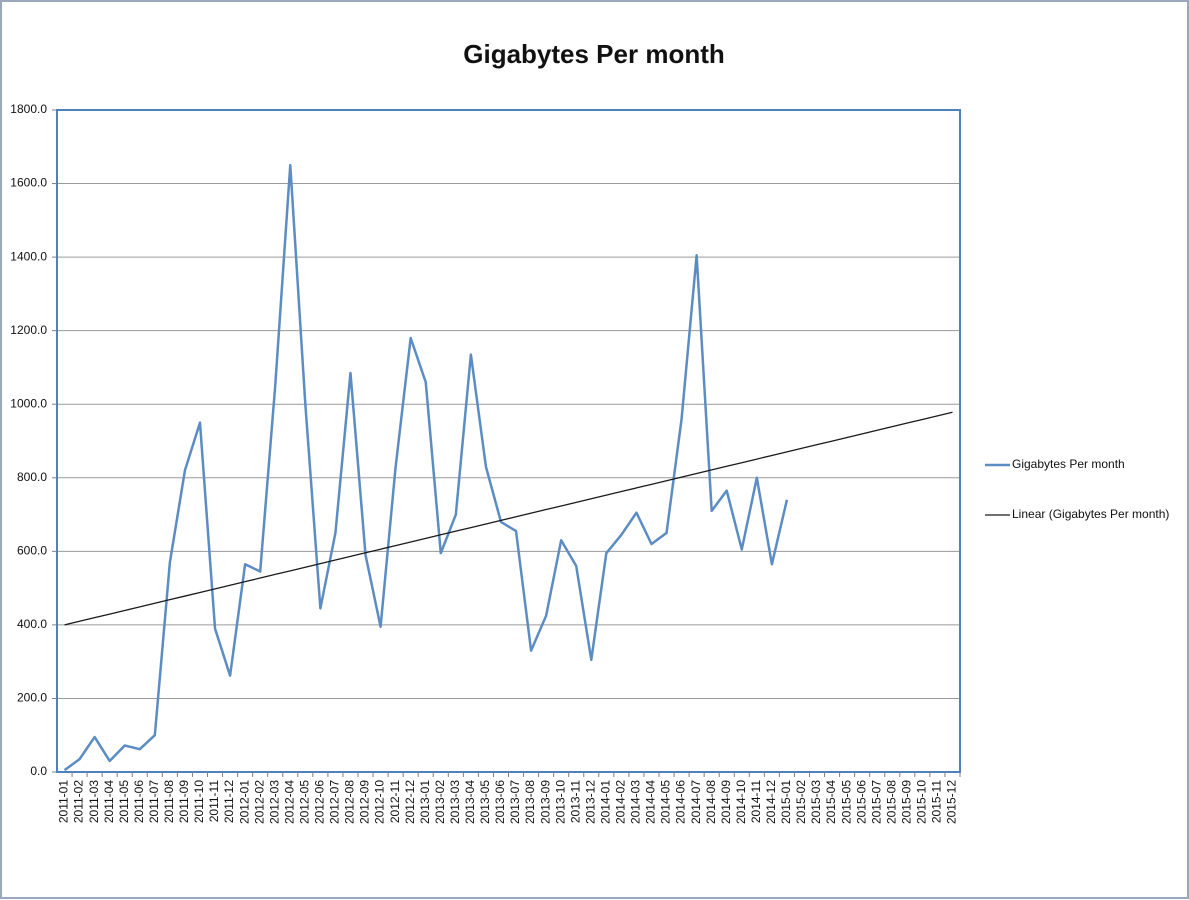  Describe the element at coordinates (846, 802) in the screenshot. I see `x-tick-label: 2015-05` at that location.